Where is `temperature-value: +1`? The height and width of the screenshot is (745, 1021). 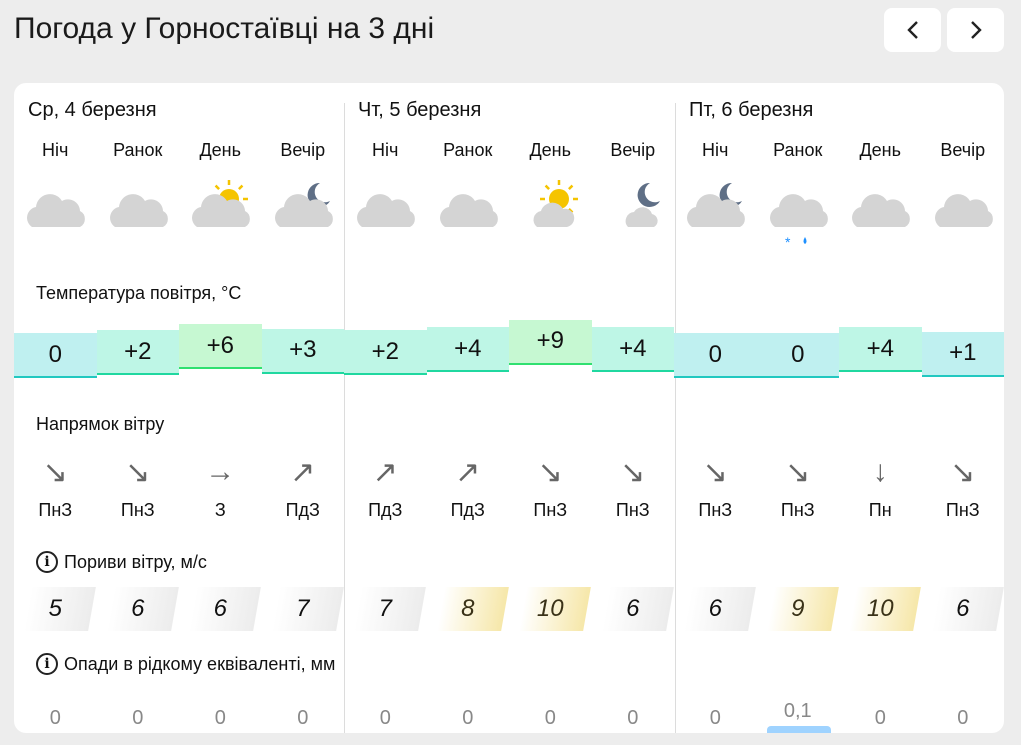
temperature-value: +1 is located at coordinates (962, 354).